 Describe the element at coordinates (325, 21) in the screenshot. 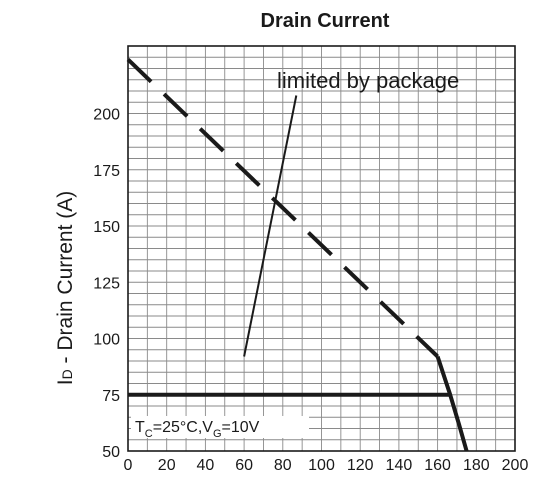

I see `chart-title: Drain Current` at that location.